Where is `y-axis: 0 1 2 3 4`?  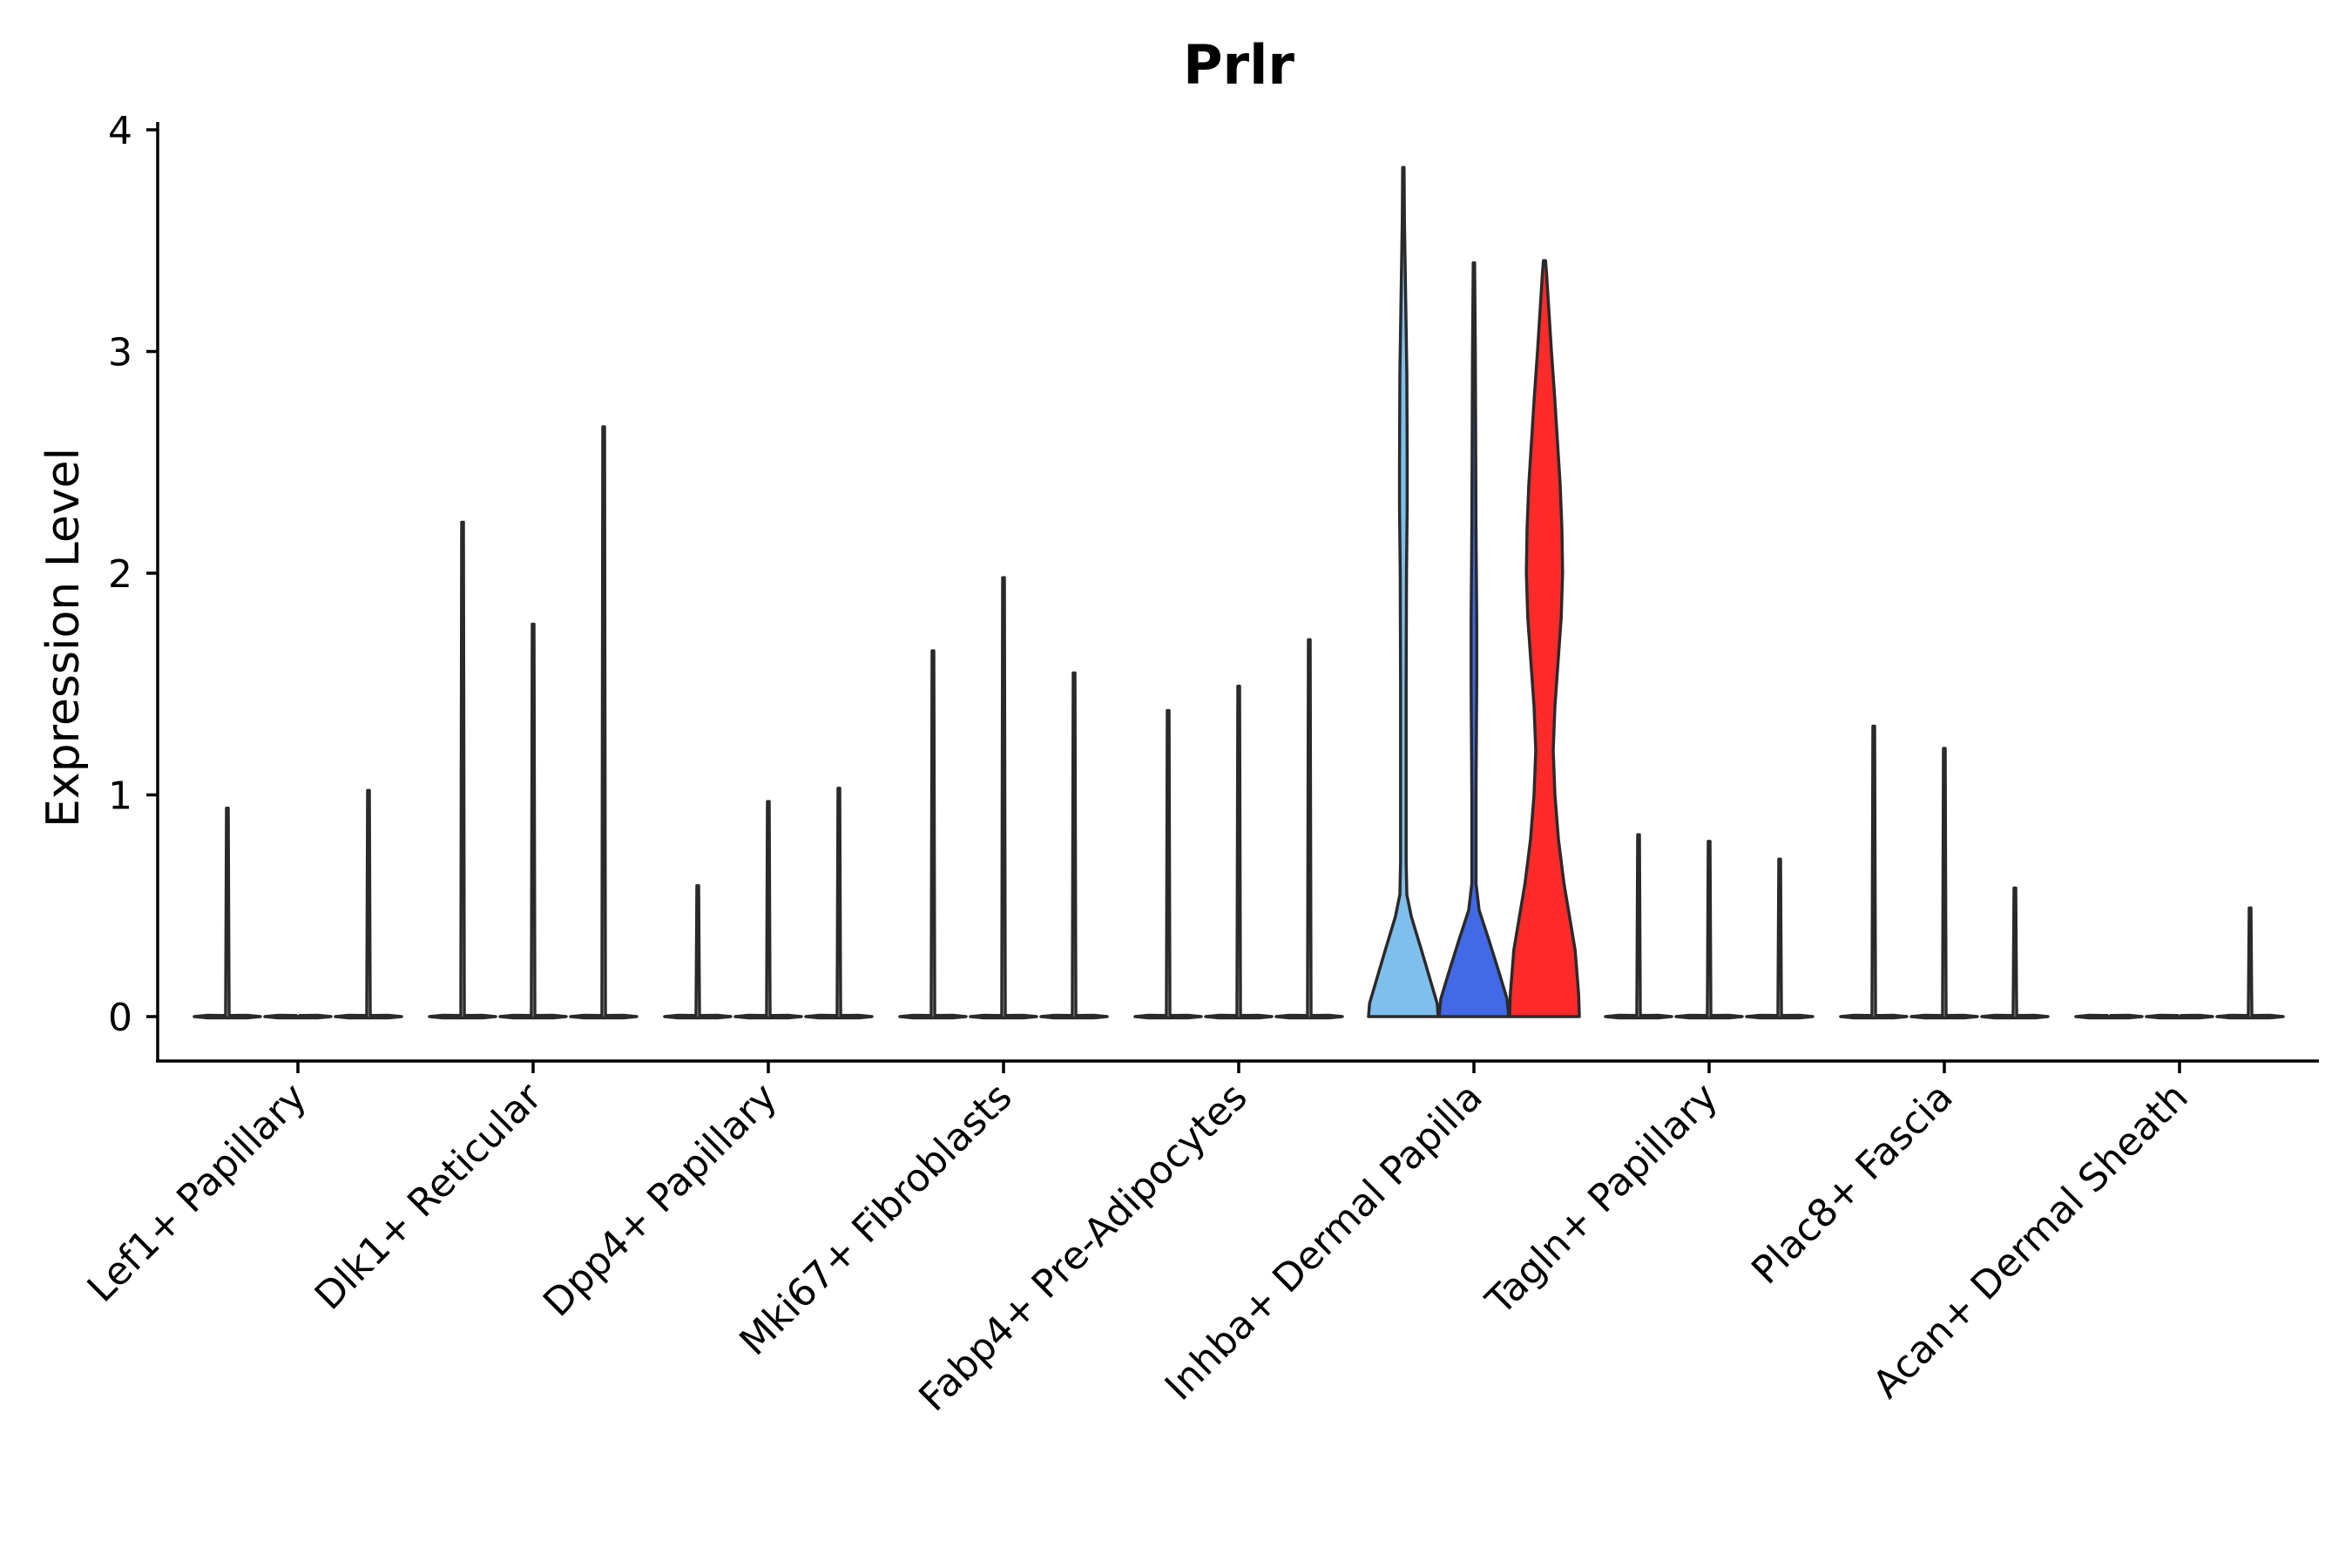 y-axis: 0 1 2 3 4 is located at coordinates (133, 574).